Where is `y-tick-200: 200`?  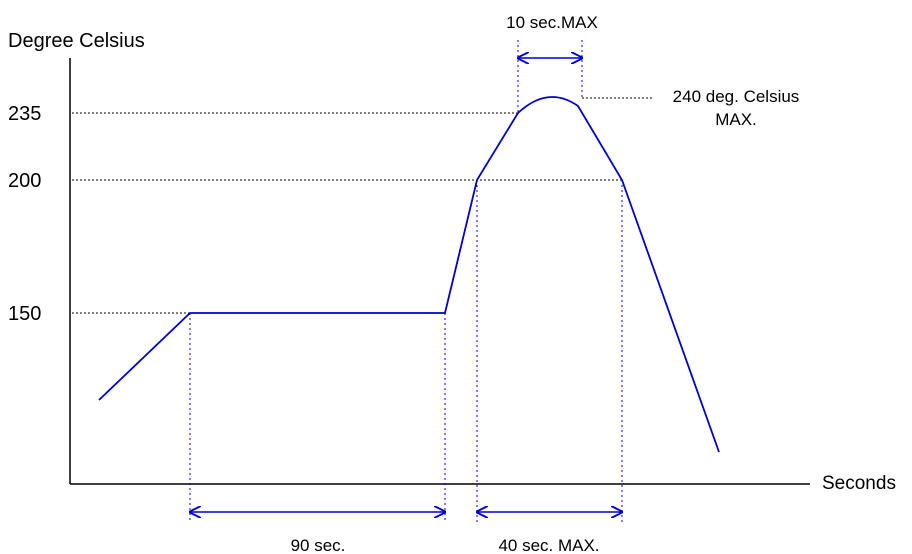
y-tick-200: 200 is located at coordinates (24, 181).